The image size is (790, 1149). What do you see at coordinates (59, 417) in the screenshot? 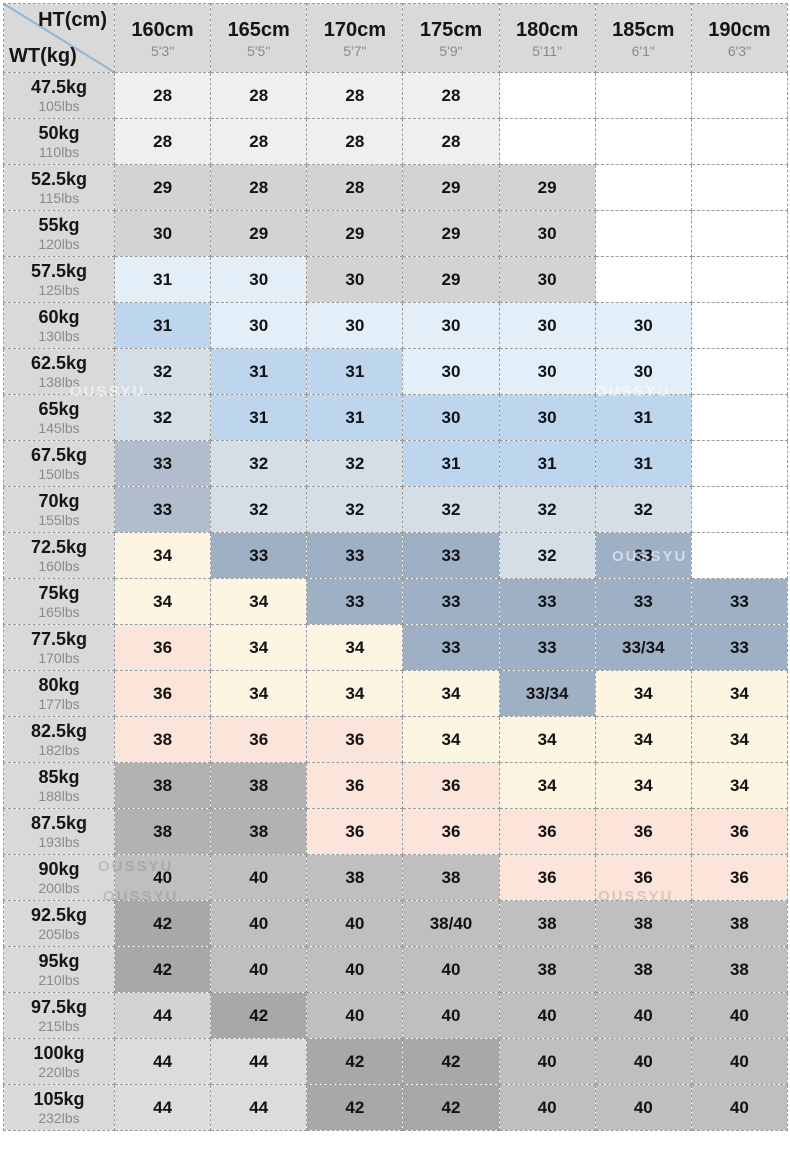
I see `row-header-65kg: 65kg 145lbs` at bounding box center [59, 417].